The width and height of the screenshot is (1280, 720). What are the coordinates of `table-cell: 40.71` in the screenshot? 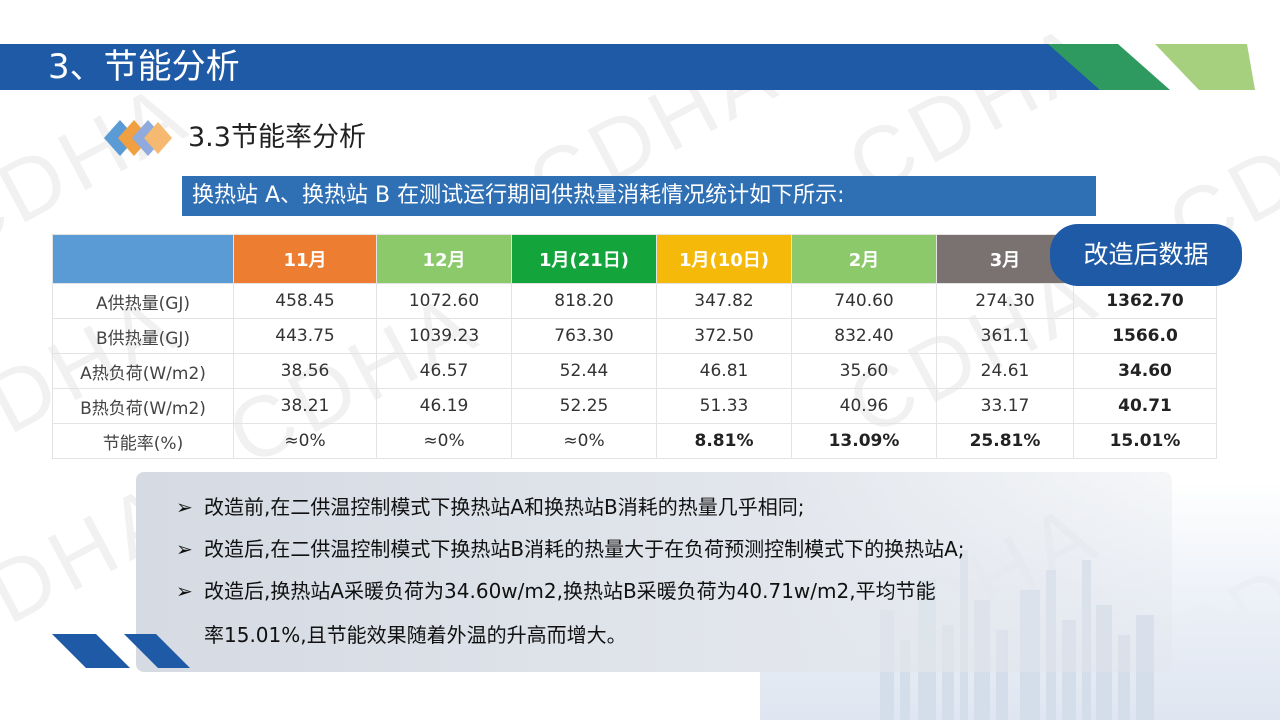 It's located at (1145, 406).